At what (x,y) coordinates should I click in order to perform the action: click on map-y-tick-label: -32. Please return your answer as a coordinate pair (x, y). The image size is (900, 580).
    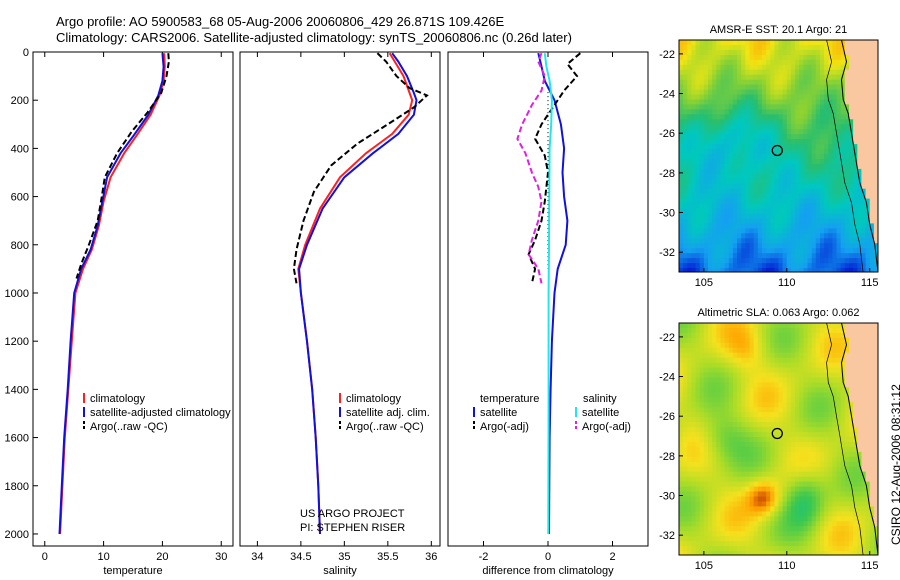
    Looking at the image, I should click on (667, 536).